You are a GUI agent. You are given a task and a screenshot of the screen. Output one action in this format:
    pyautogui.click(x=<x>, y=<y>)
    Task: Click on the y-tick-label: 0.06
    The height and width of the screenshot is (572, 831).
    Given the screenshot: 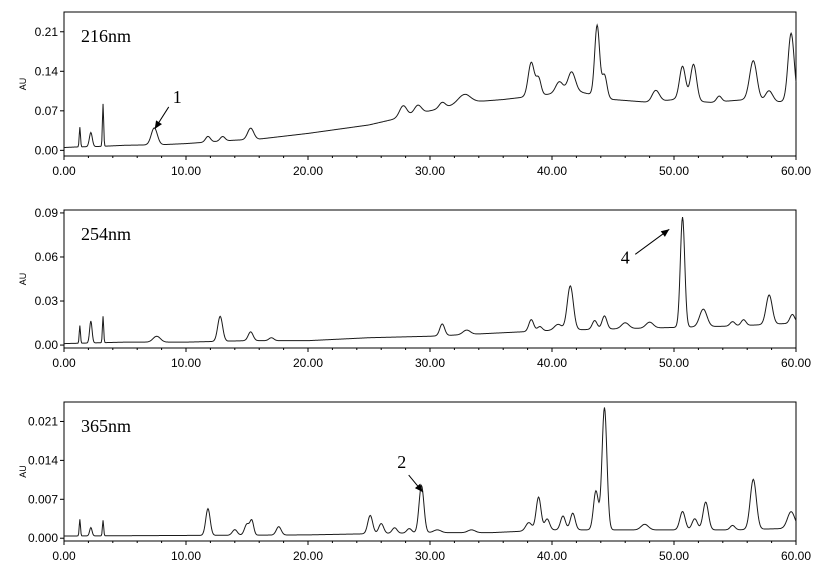 What is the action you would take?
    pyautogui.click(x=47, y=257)
    